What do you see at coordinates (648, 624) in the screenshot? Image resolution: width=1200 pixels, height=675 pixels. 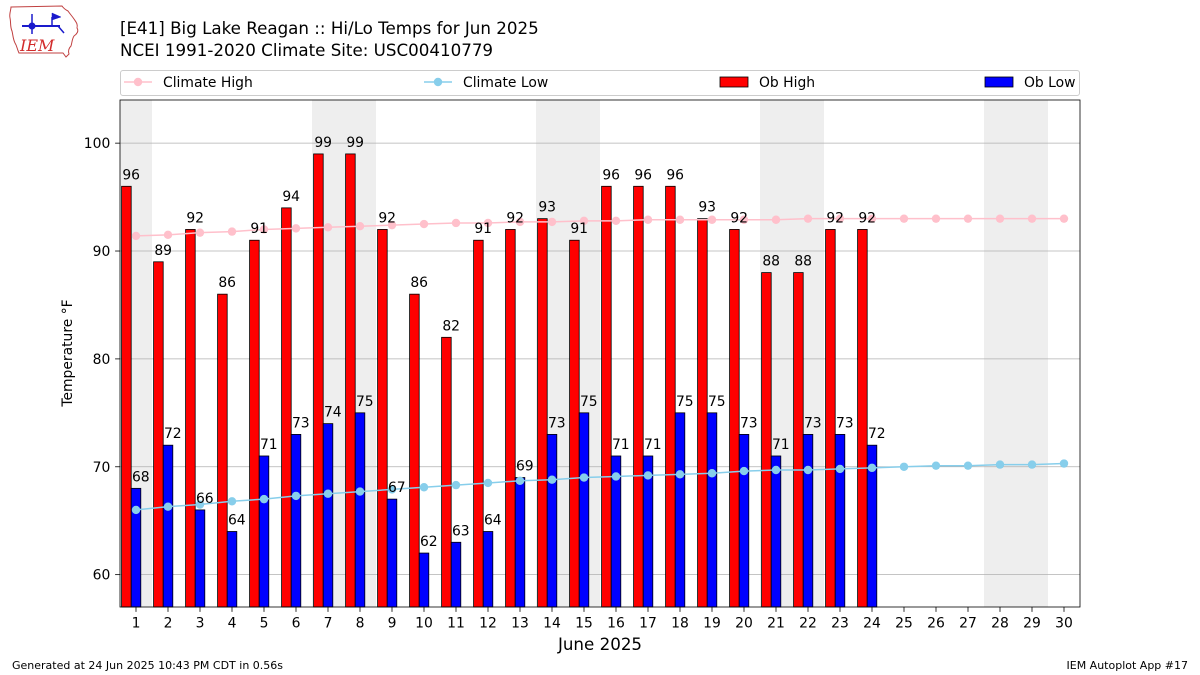 I see `x-tick-label: 17` at bounding box center [648, 624].